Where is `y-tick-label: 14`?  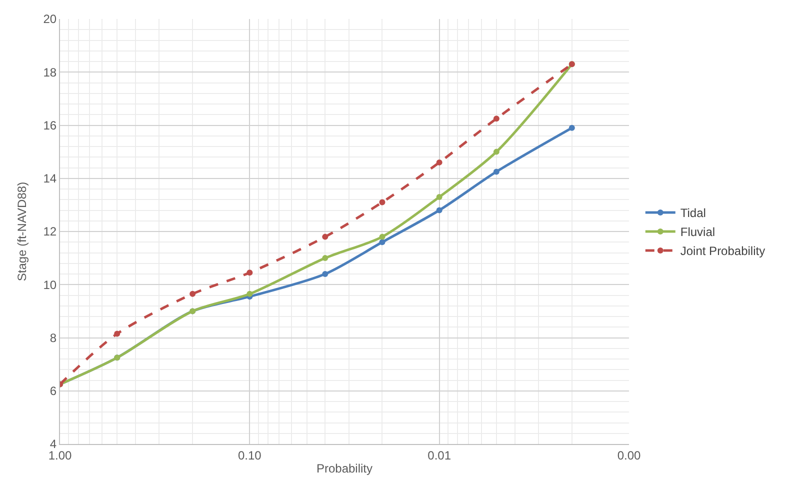 y-tick-label: 14 is located at coordinates (50, 179).